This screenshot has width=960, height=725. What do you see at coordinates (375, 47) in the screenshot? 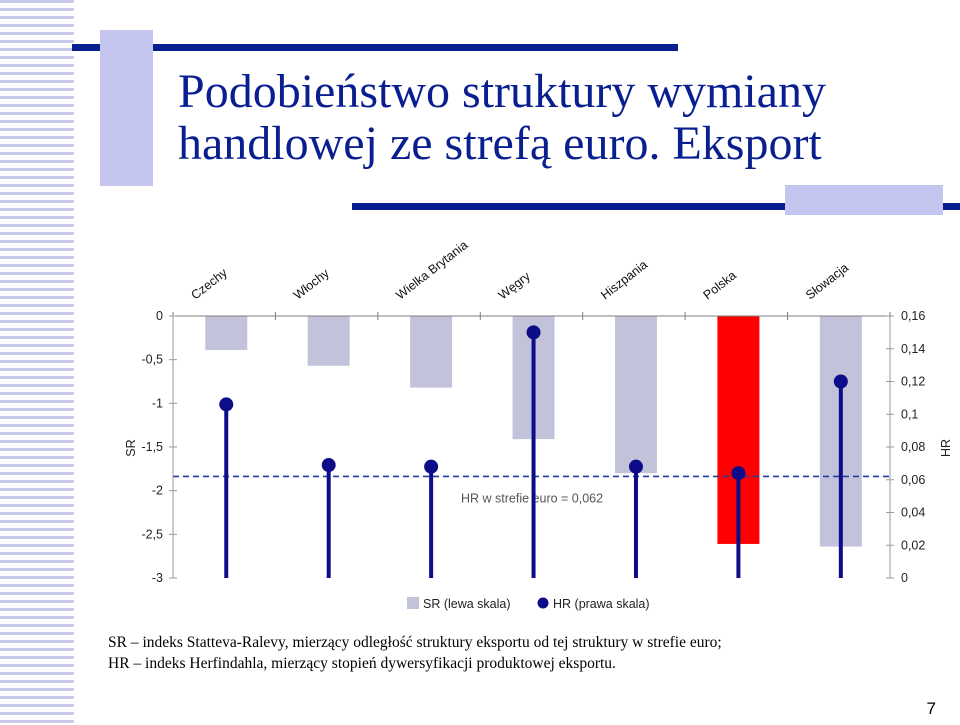
I see `decorative-bar-top` at bounding box center [375, 47].